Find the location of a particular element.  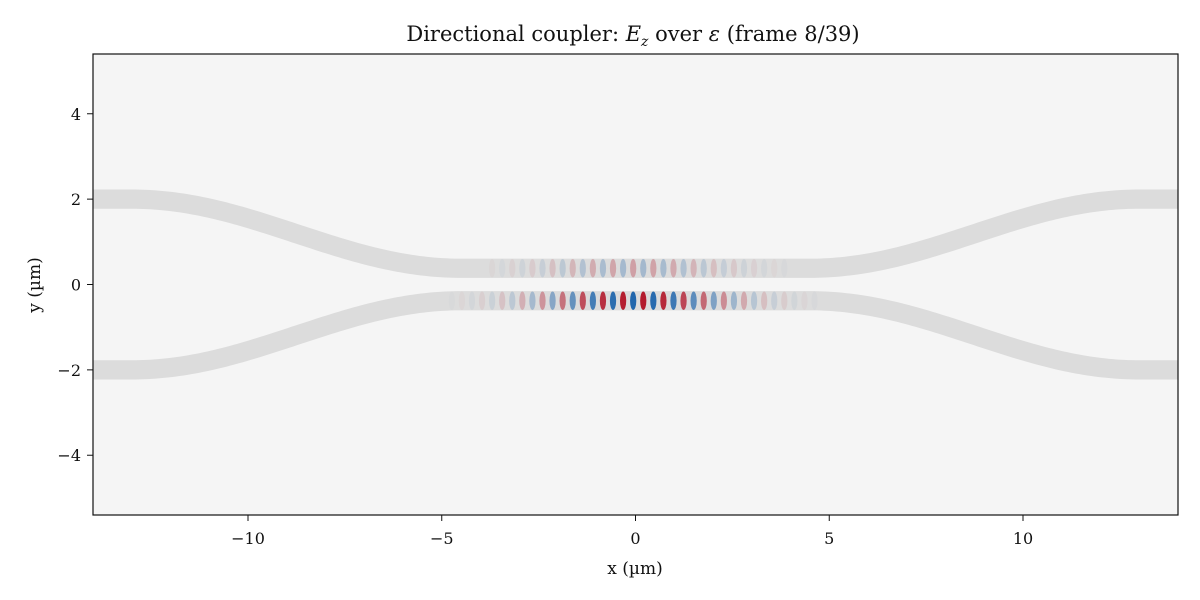

title-prefix: Directional coupler: is located at coordinates (515, 34).